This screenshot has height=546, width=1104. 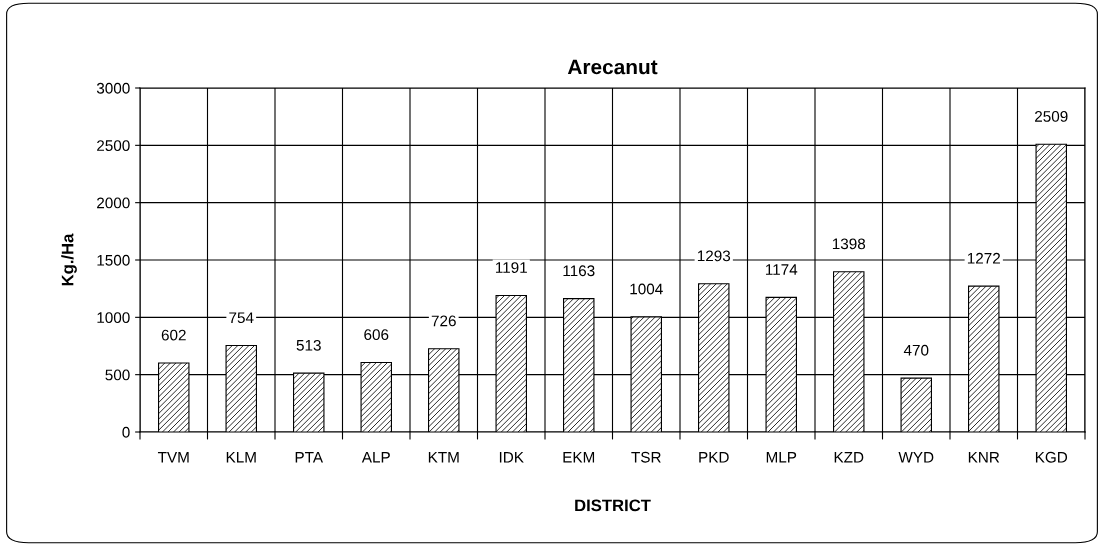 What do you see at coordinates (781, 457) in the screenshot?
I see `x-tick-label: MLP` at bounding box center [781, 457].